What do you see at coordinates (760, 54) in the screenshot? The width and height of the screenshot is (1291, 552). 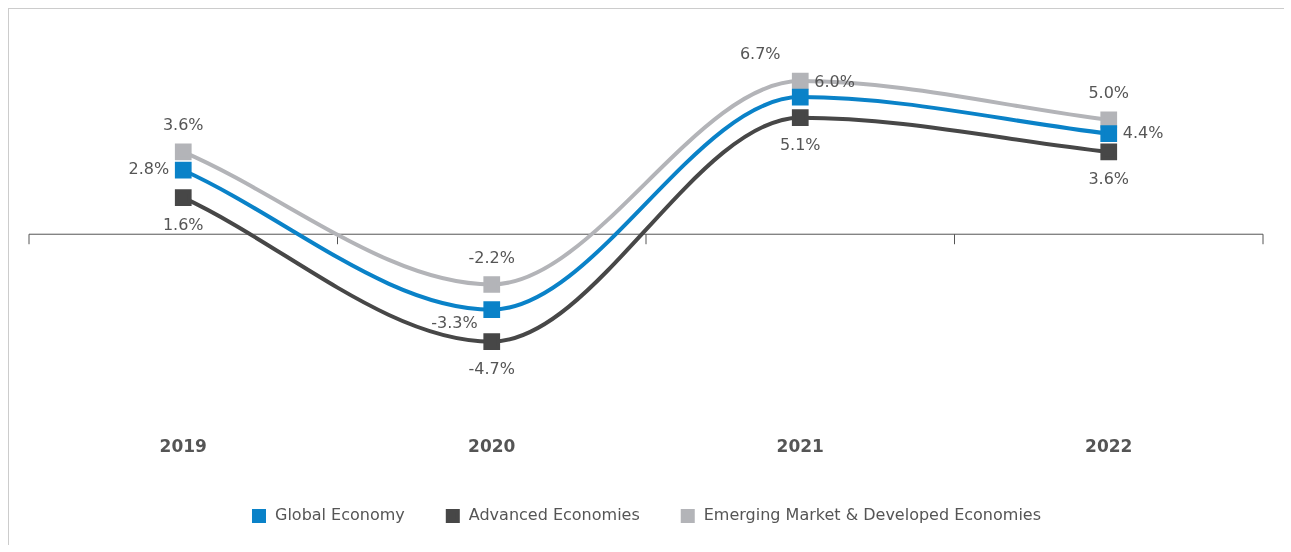 I see `data-label: 6.7%` at bounding box center [760, 54].